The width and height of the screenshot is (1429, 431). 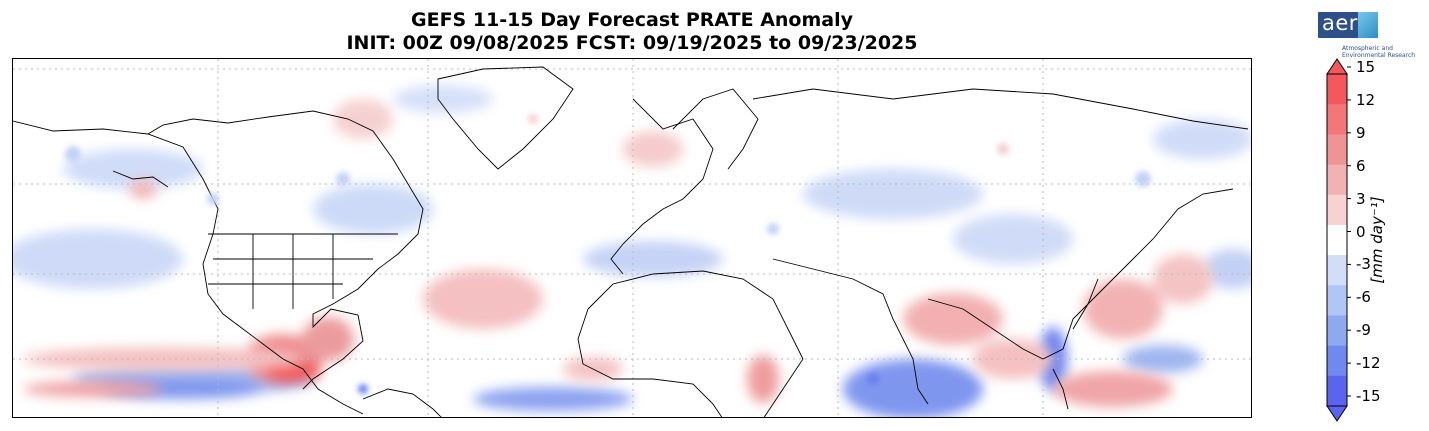 I want to click on colorbar-tick-label: -3, so click(x=1363, y=264).